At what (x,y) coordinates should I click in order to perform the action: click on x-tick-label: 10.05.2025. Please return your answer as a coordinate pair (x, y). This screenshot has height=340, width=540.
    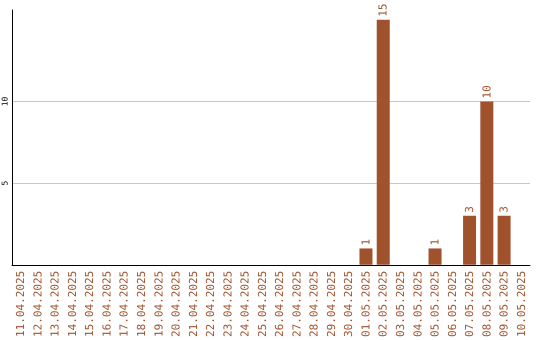
    Looking at the image, I should click on (521, 304).